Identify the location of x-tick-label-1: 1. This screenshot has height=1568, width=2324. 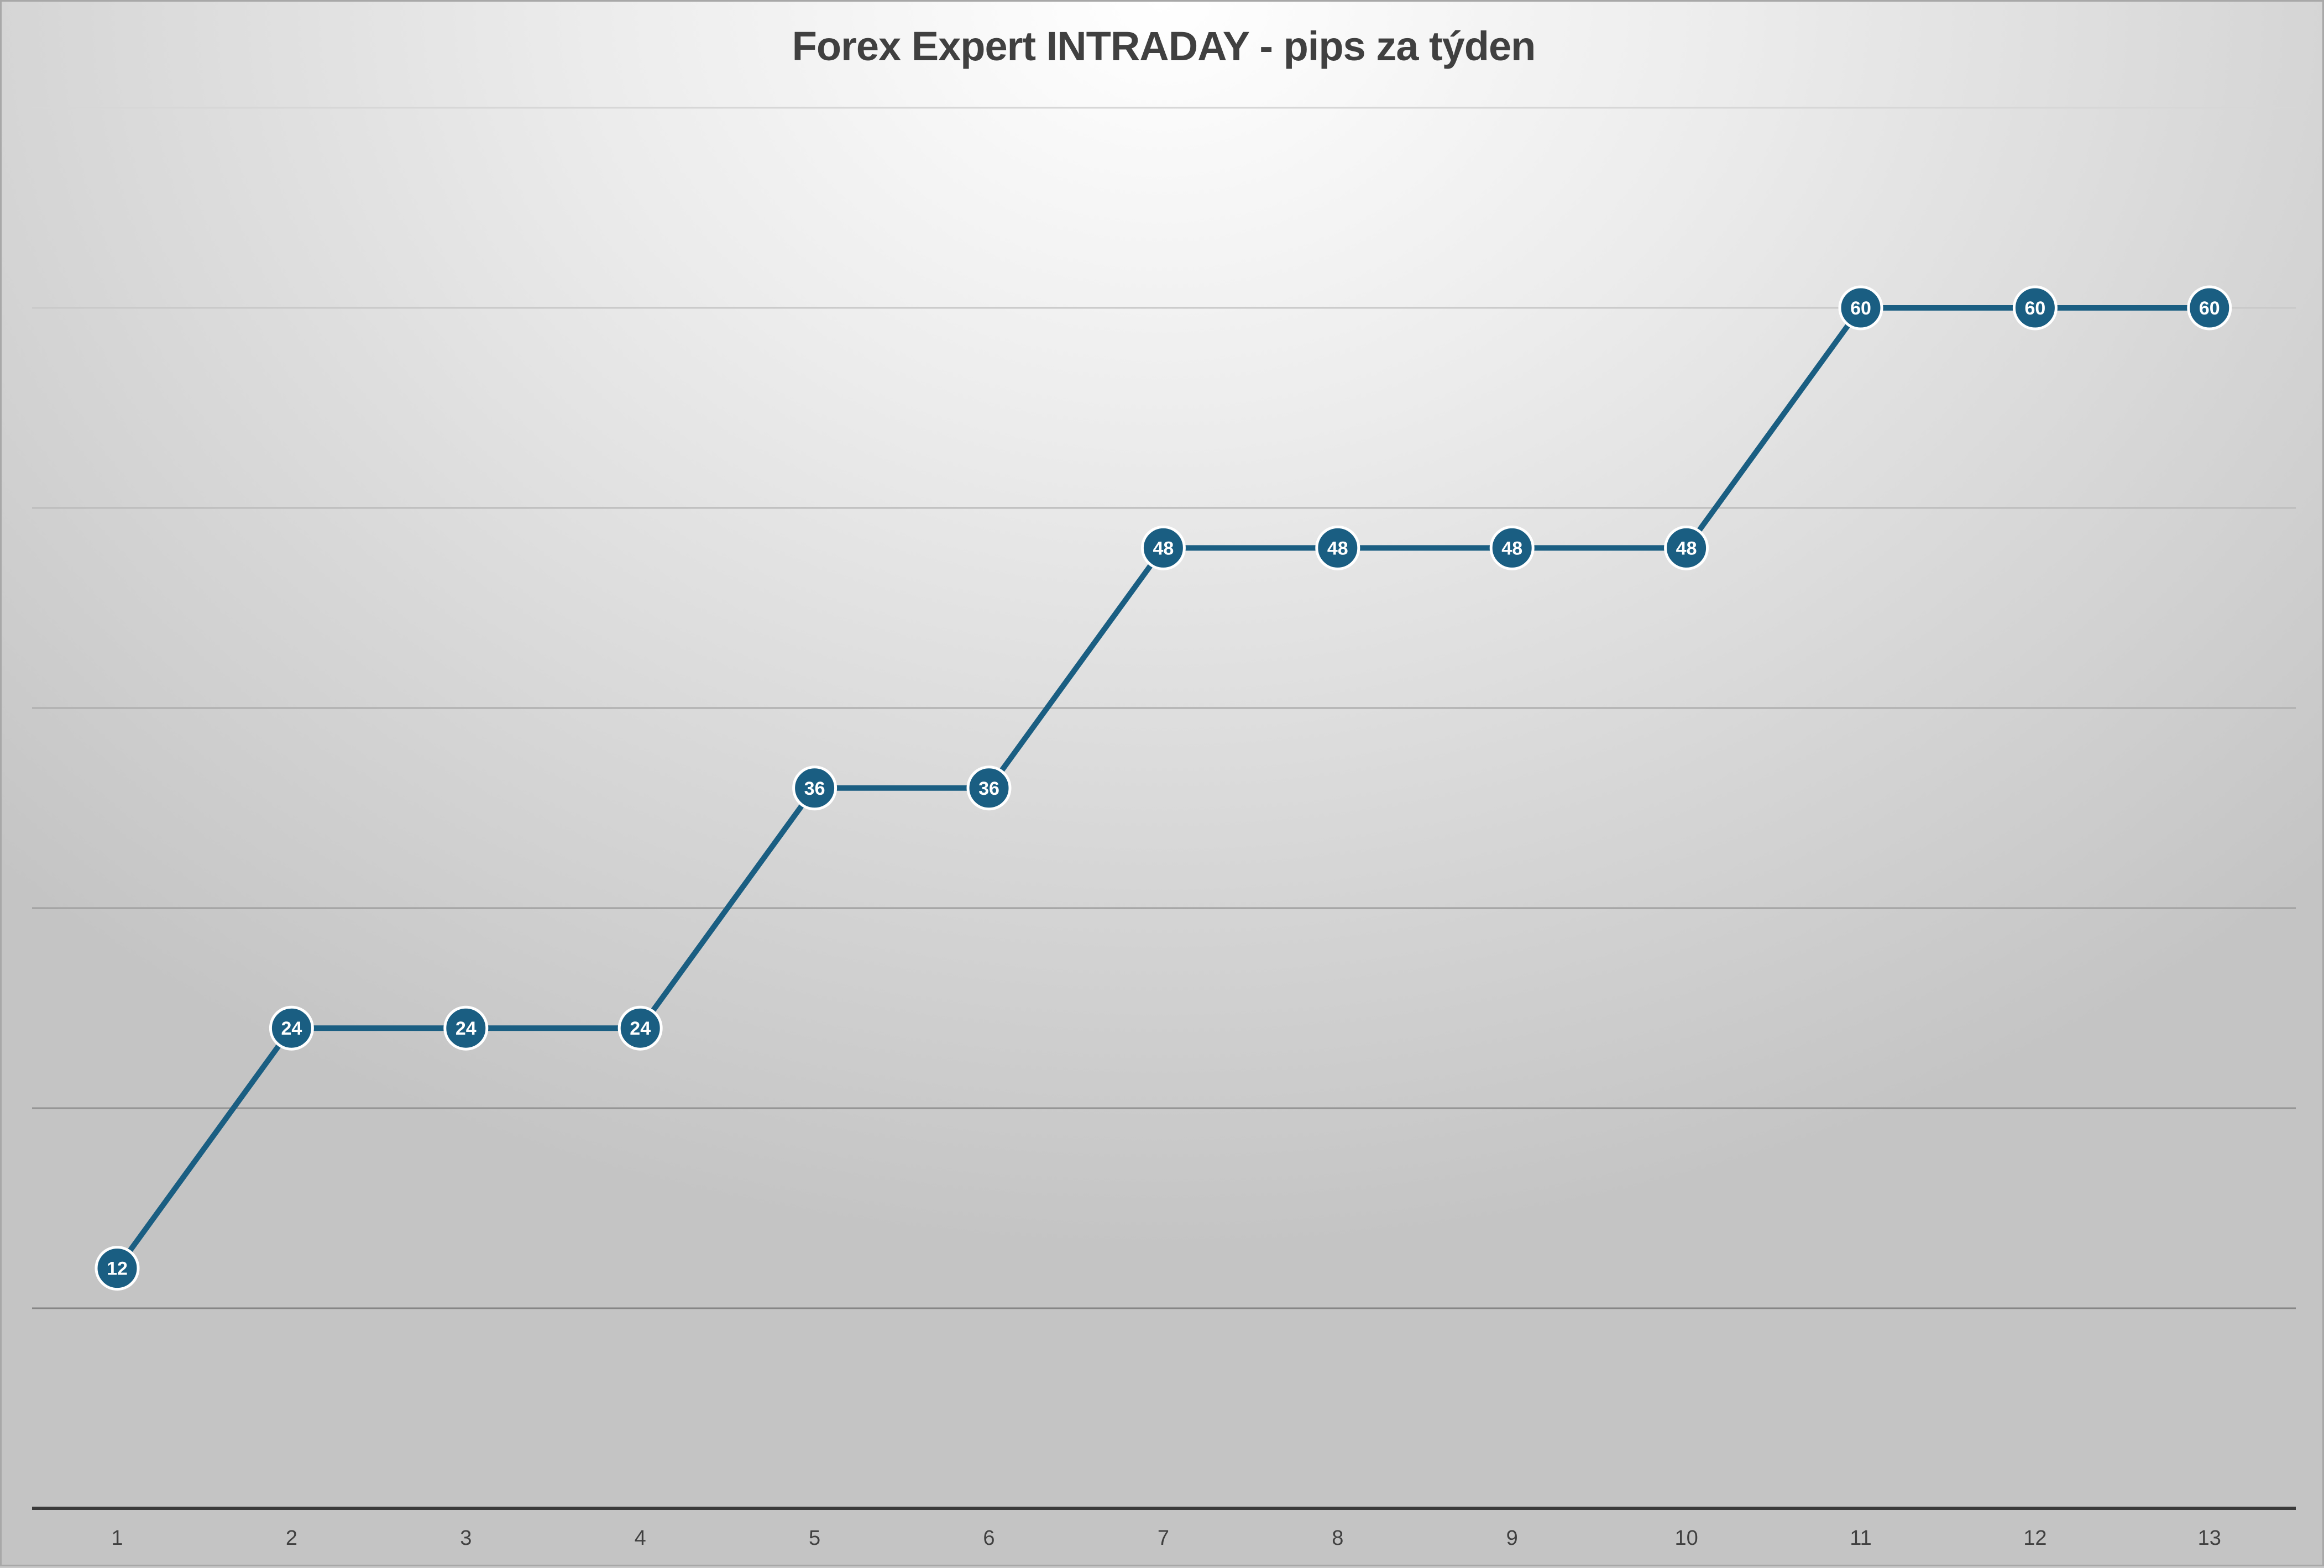
(117, 1538).